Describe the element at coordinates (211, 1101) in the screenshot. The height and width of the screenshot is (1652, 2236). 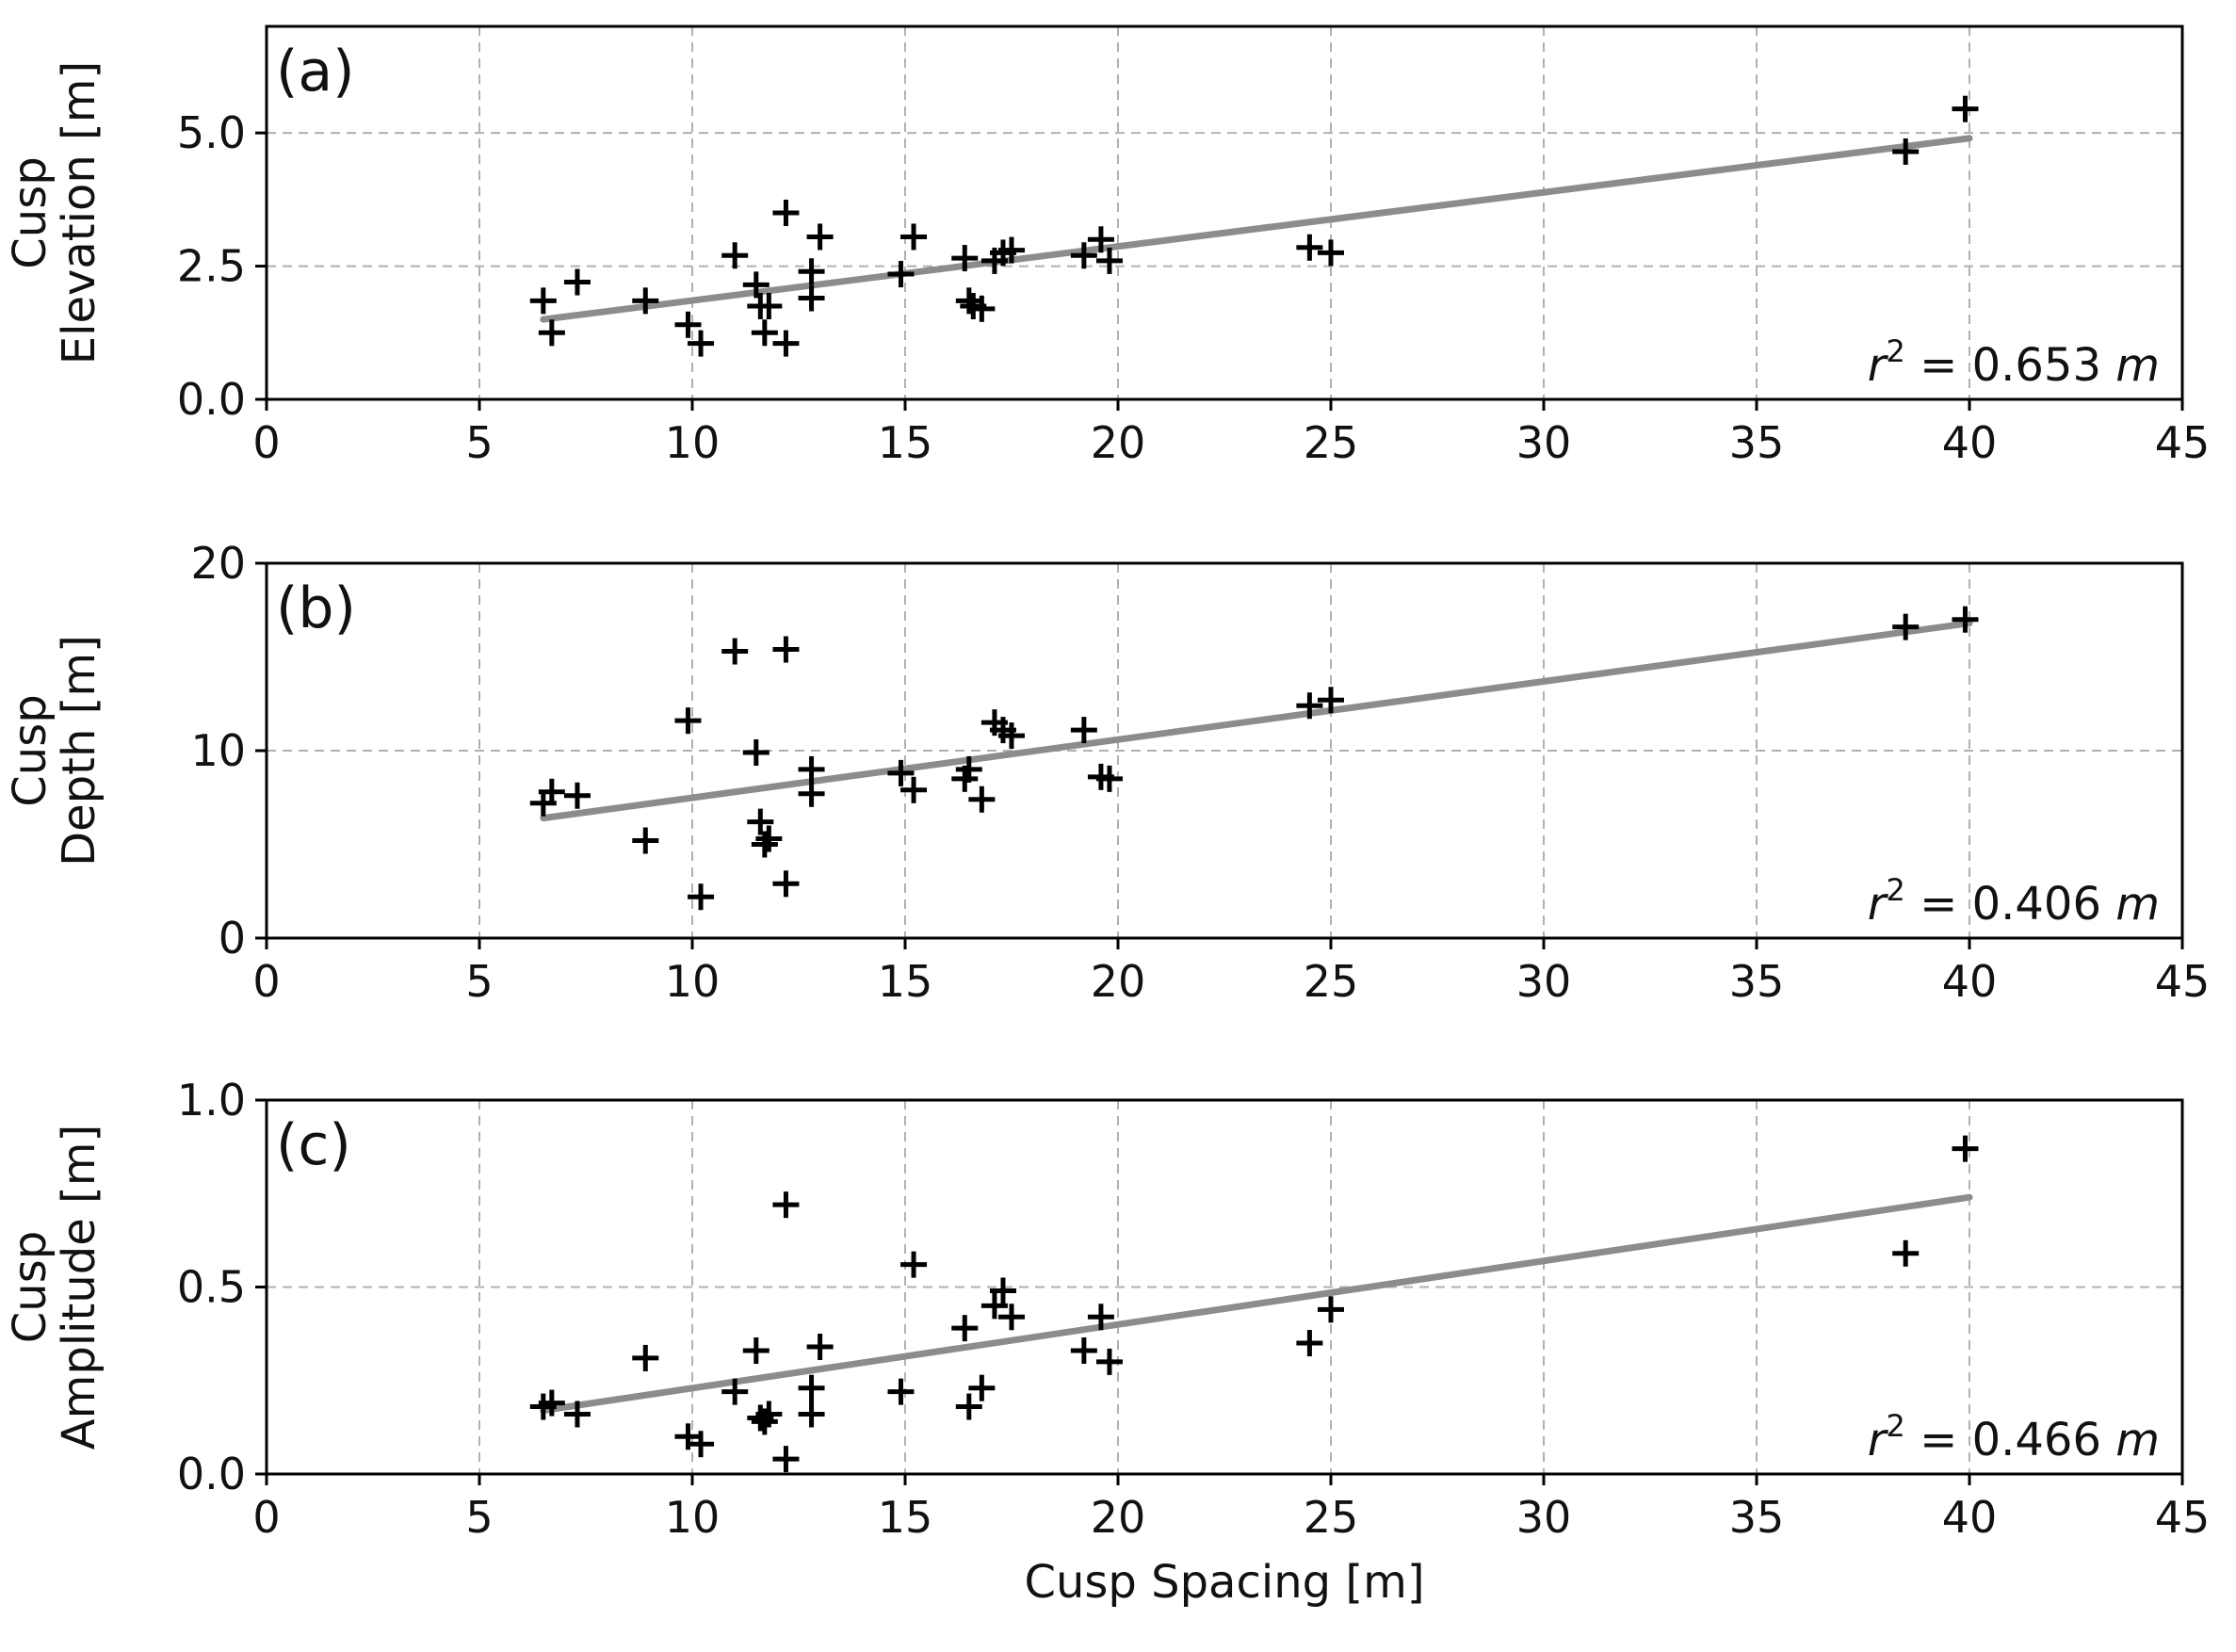
I see `y-tick-label: 1.0` at that location.